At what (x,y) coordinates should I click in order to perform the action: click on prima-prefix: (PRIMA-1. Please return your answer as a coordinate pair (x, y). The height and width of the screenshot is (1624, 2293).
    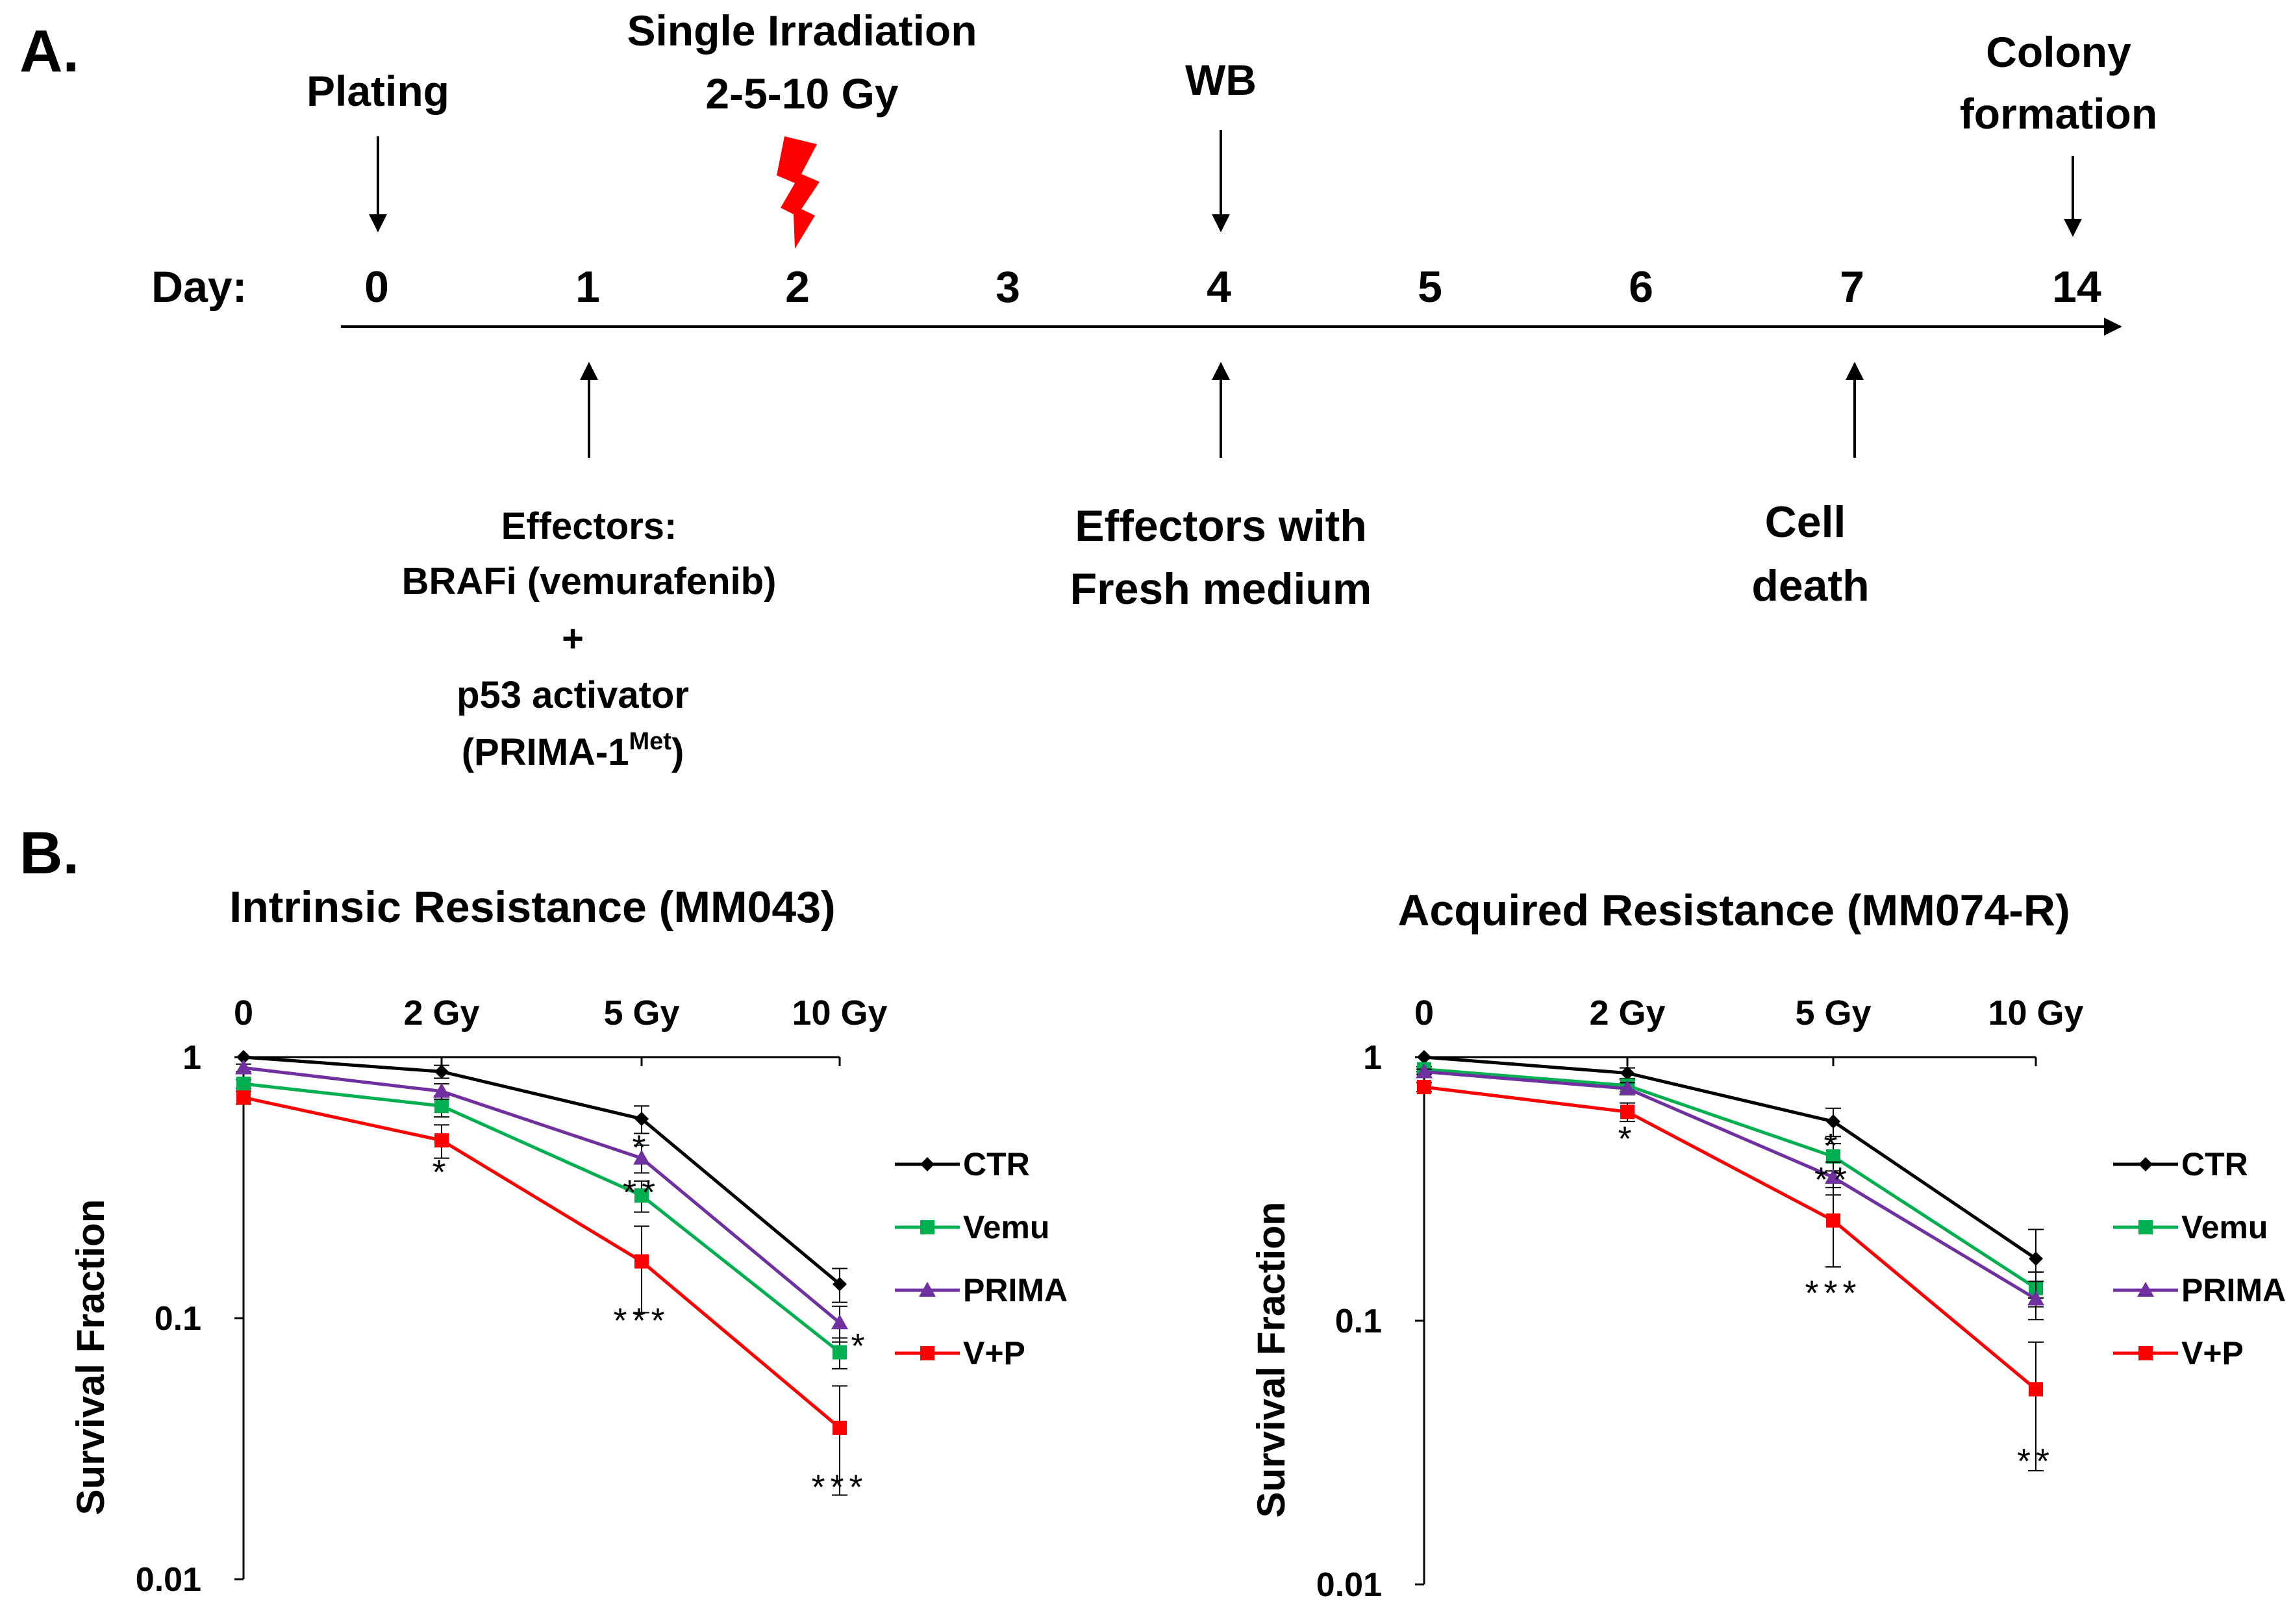
    Looking at the image, I should click on (545, 752).